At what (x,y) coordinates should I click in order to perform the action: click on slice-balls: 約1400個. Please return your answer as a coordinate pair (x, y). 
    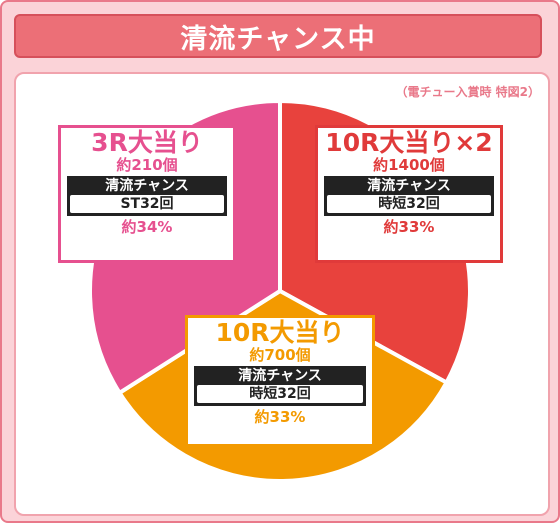
    Looking at the image, I should click on (409, 165).